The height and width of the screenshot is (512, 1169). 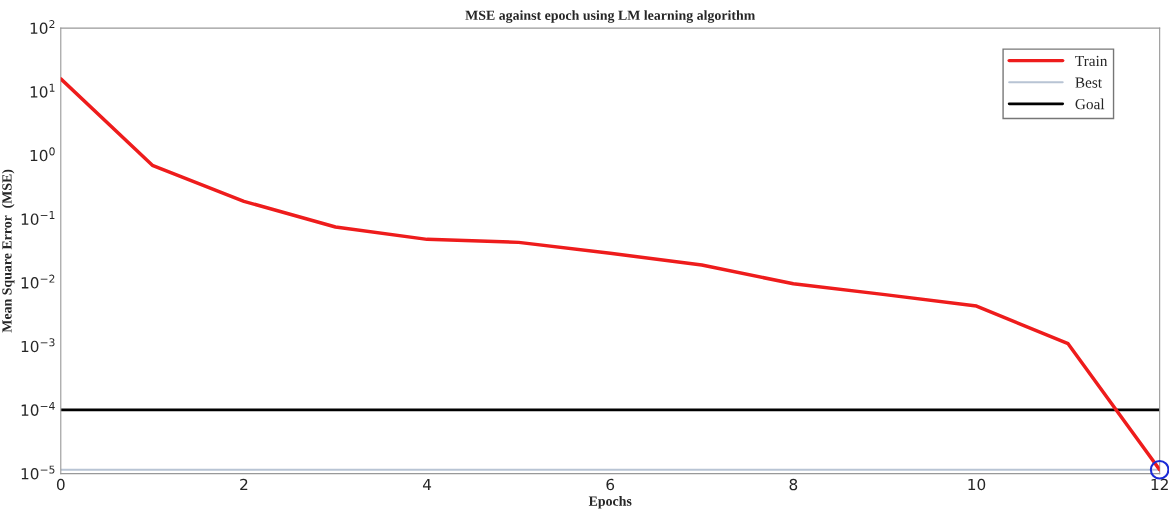 I want to click on x-tick-label: 12, so click(x=1159, y=484).